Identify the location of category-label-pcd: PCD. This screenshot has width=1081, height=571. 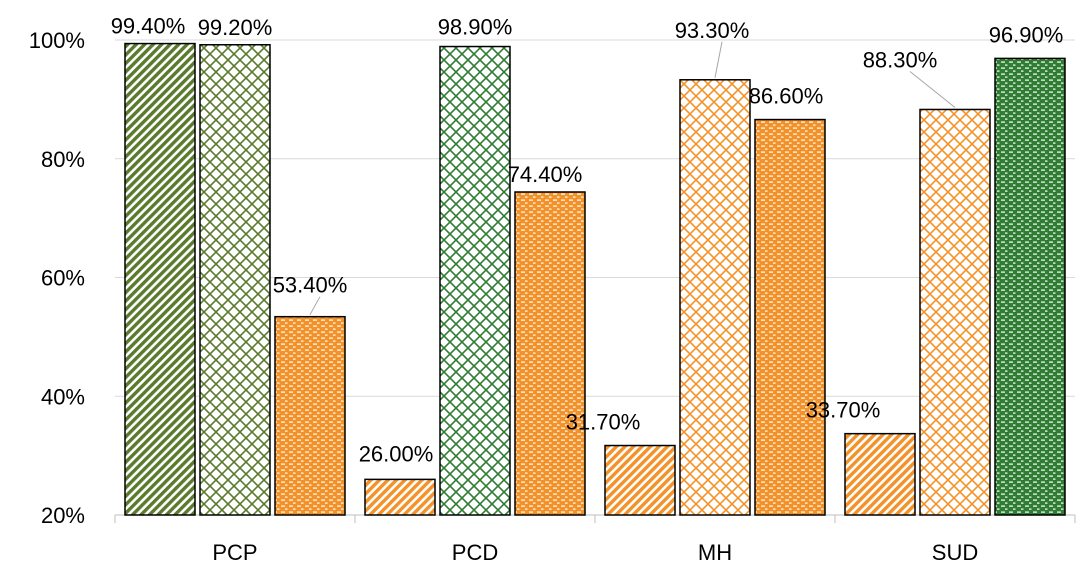
(475, 552).